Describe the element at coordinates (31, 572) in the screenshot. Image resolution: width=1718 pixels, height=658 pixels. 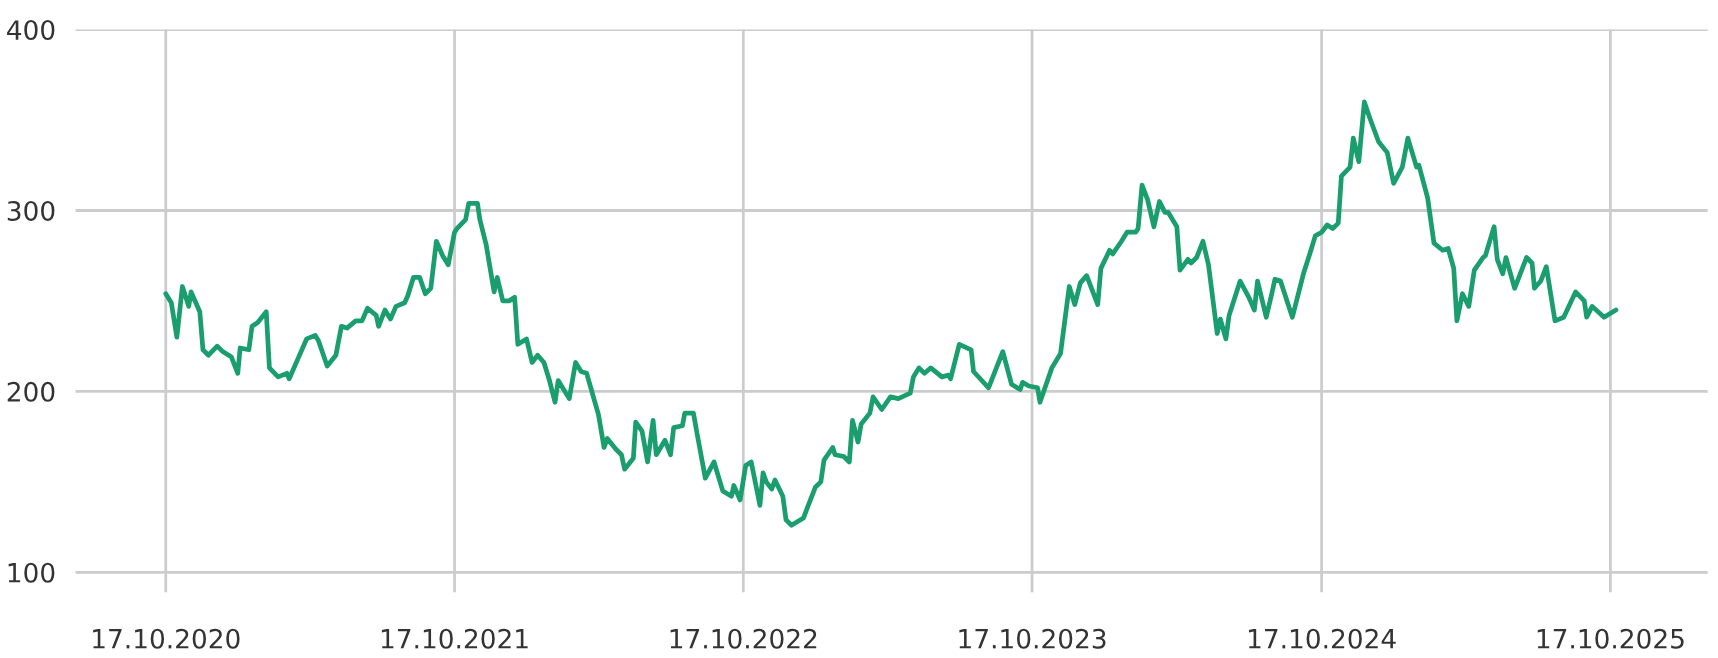
I see `y-tick-label: 100` at that location.